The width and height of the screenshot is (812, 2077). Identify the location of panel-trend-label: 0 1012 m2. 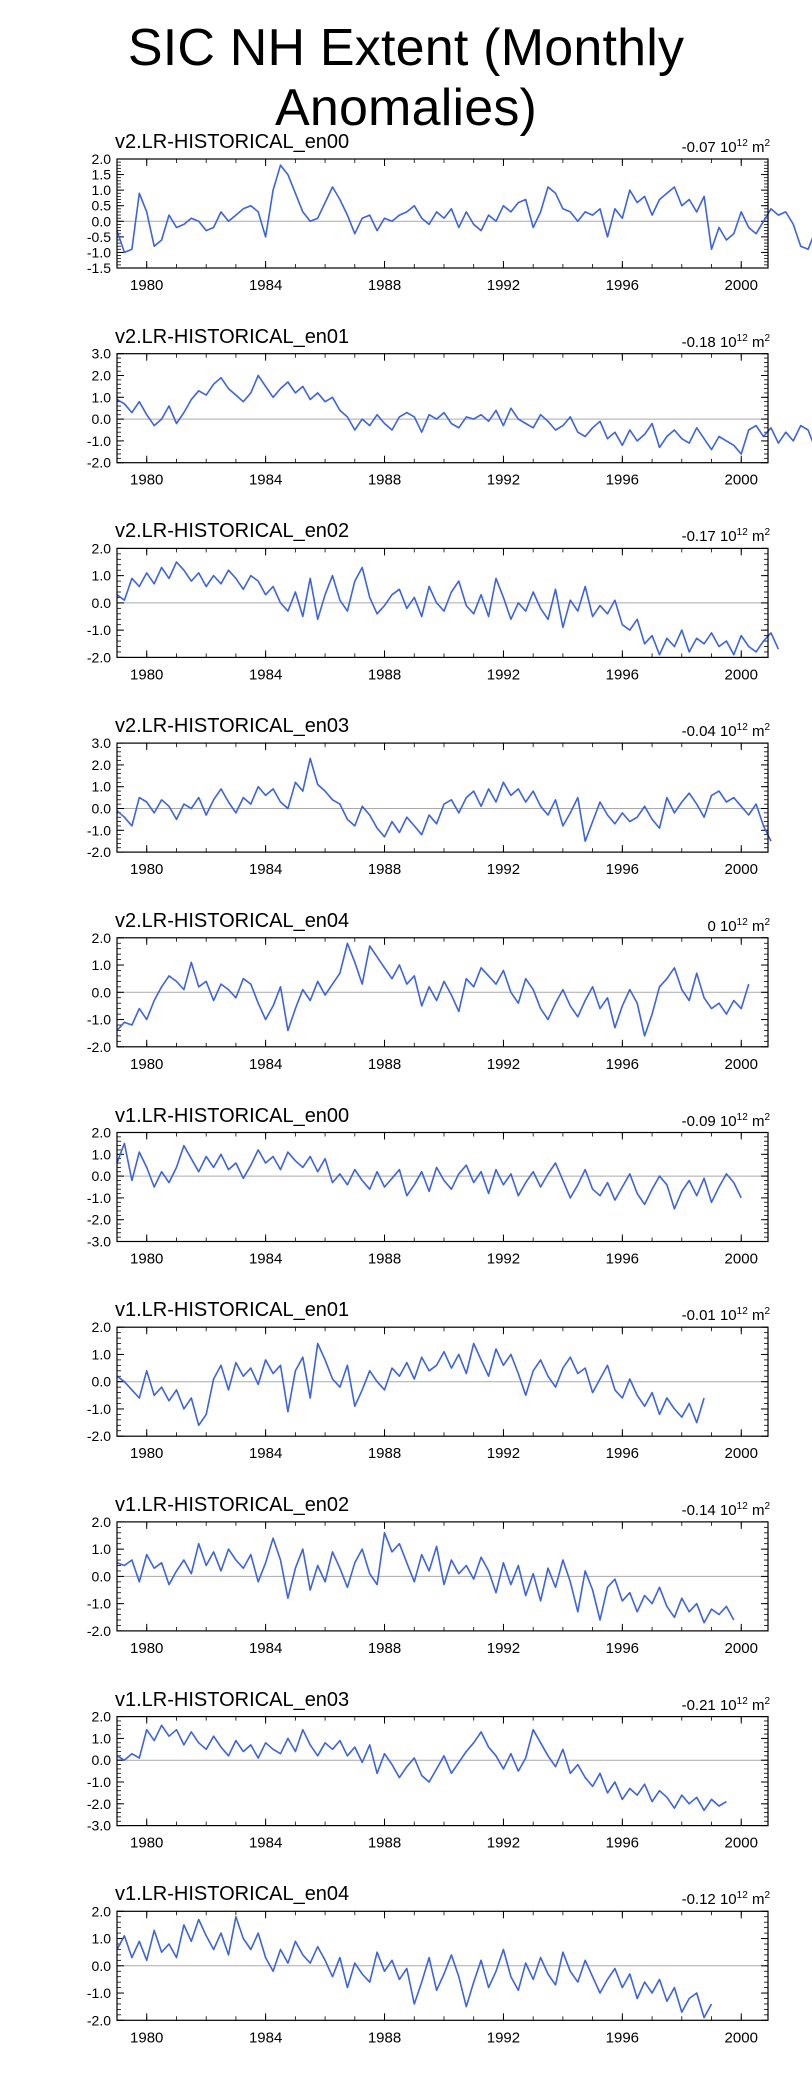
(738, 925).